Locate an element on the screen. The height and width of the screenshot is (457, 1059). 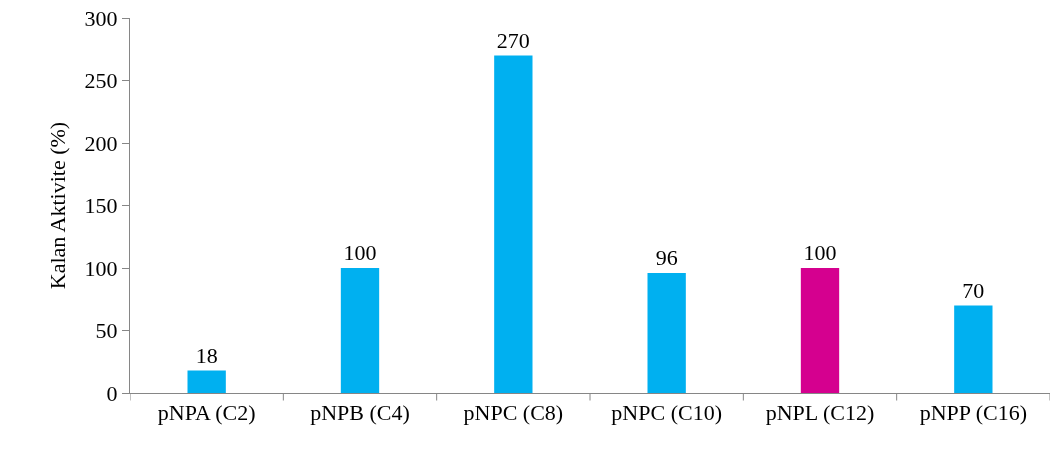
data-label: 270 is located at coordinates (513, 40).